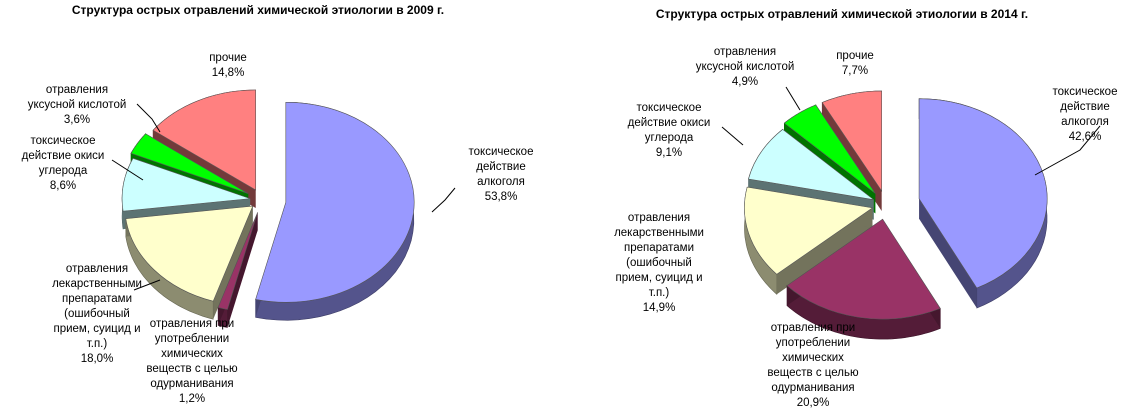 Image resolution: width=1138 pixels, height=411 pixels. Describe the element at coordinates (669, 130) in the screenshot. I see `slice-label-carbon-monoxide: токсическое действие окиси углерода 9,1%` at that location.